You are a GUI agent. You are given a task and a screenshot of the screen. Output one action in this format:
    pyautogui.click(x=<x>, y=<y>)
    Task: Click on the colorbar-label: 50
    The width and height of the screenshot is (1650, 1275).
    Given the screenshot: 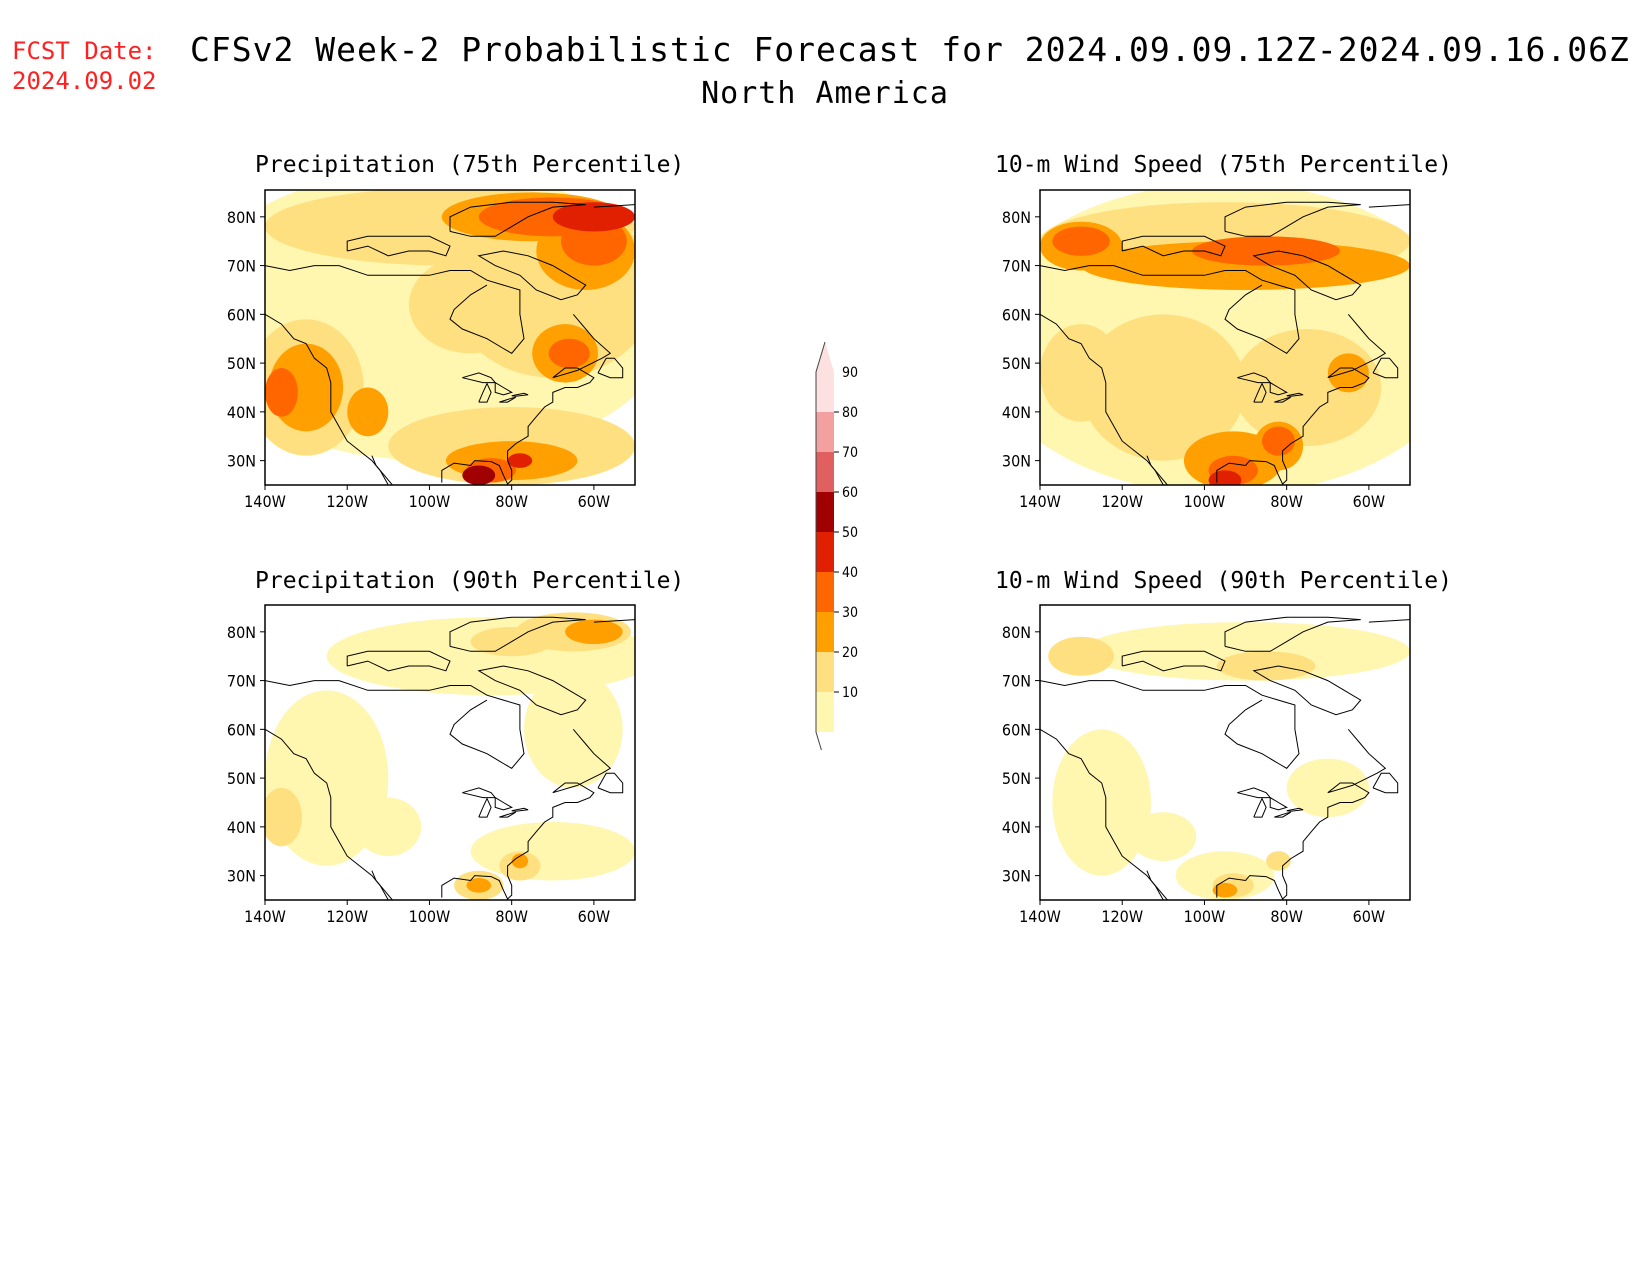 What is the action you would take?
    pyautogui.click(x=850, y=533)
    